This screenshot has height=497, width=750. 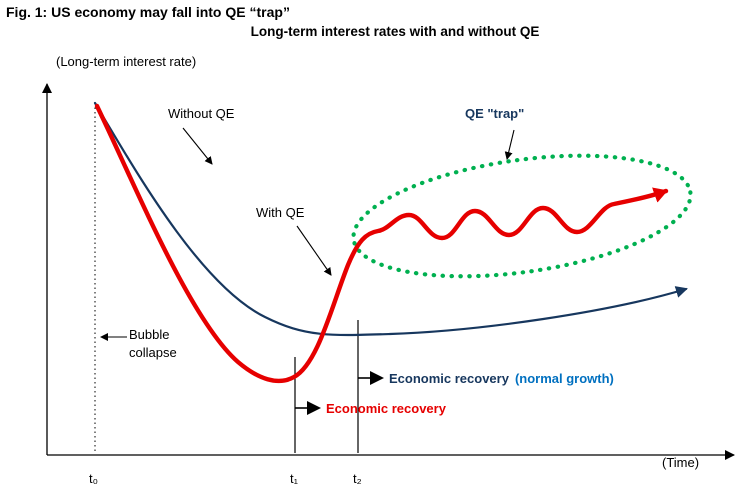 What do you see at coordinates (294, 478) in the screenshot?
I see `x-tick-t1: t₁` at bounding box center [294, 478].